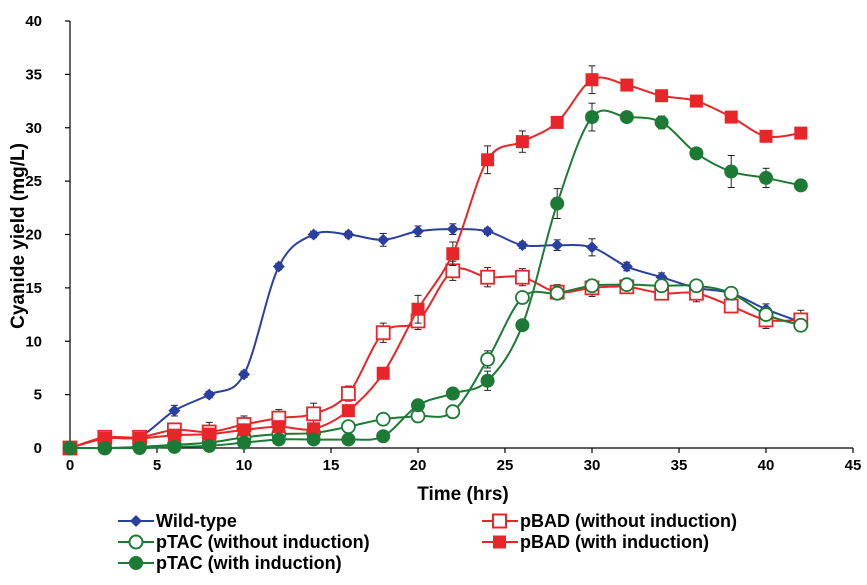  Describe the element at coordinates (592, 465) in the screenshot. I see `x-tick-label: 30` at that location.